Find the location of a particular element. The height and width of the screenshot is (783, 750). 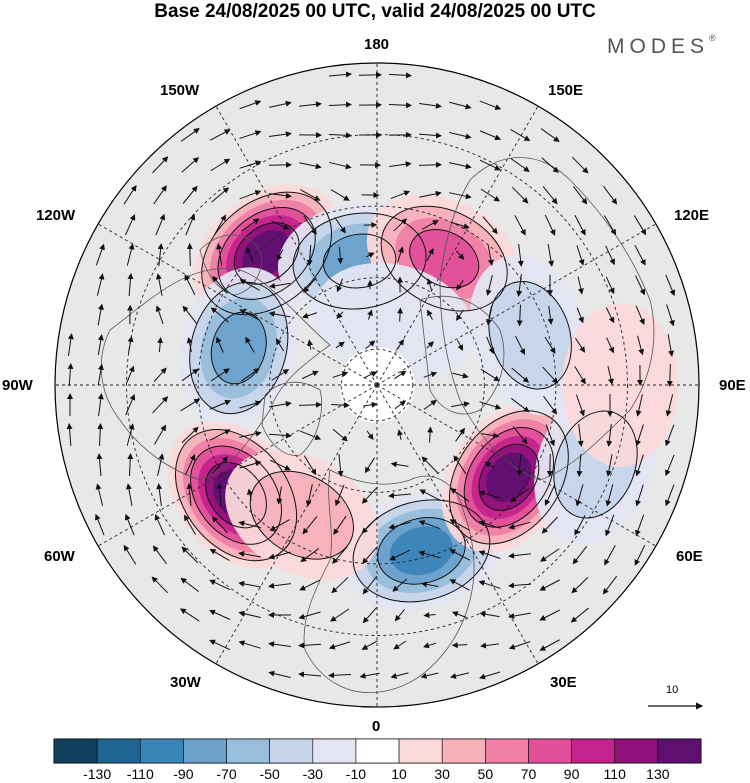

brand-mark: ® is located at coordinates (712, 38).